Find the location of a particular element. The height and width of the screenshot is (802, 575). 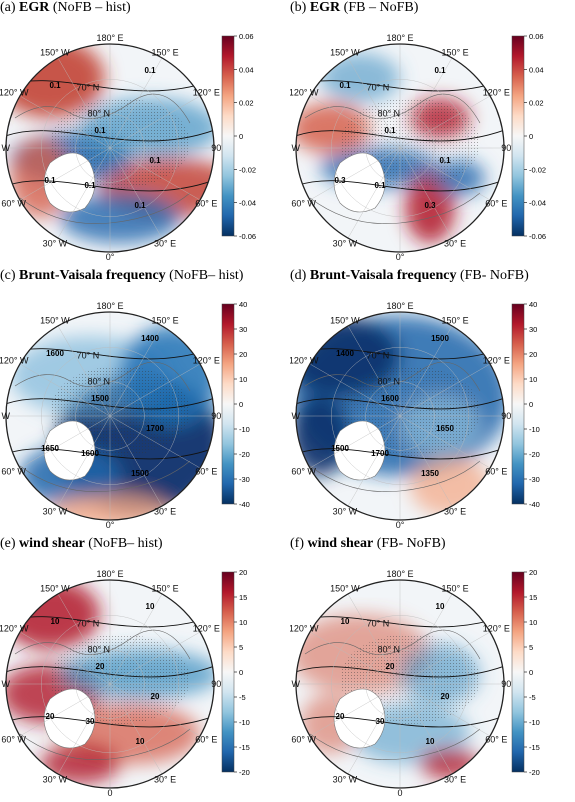

contour-value-label: 0.3 is located at coordinates (340, 180).